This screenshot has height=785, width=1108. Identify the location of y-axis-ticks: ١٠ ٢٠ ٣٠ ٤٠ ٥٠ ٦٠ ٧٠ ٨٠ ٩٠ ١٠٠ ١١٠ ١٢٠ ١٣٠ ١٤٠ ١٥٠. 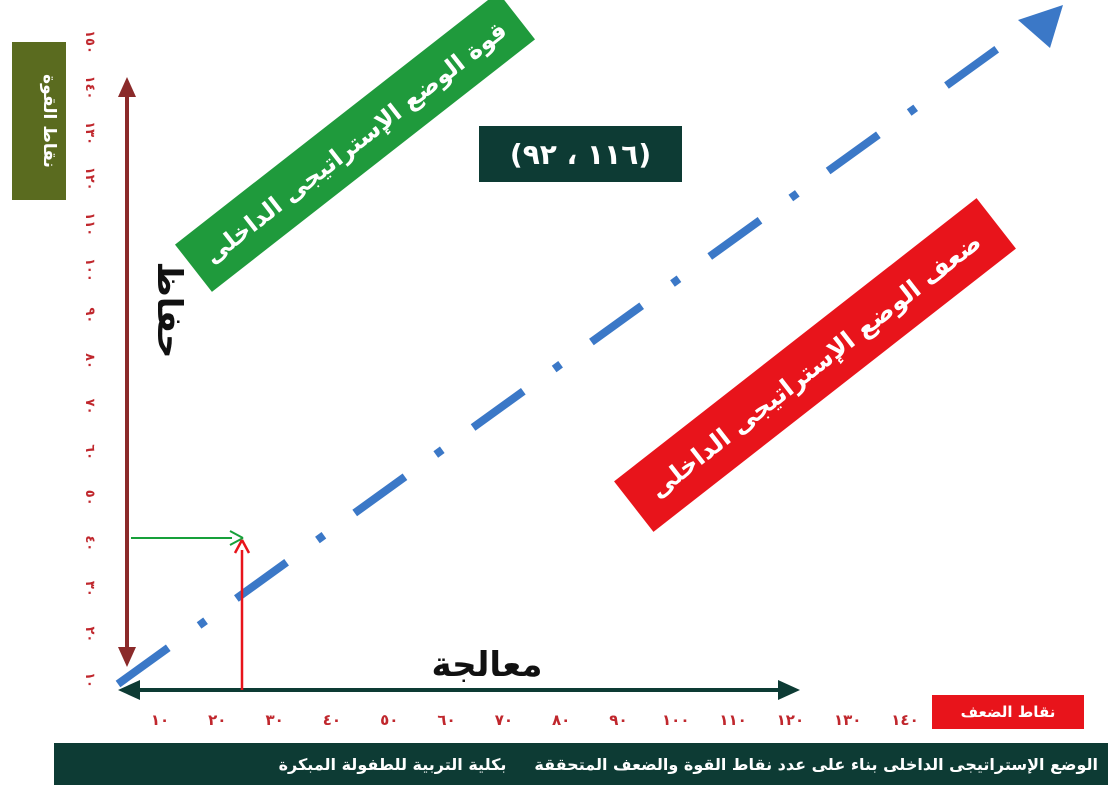
(89, 359).